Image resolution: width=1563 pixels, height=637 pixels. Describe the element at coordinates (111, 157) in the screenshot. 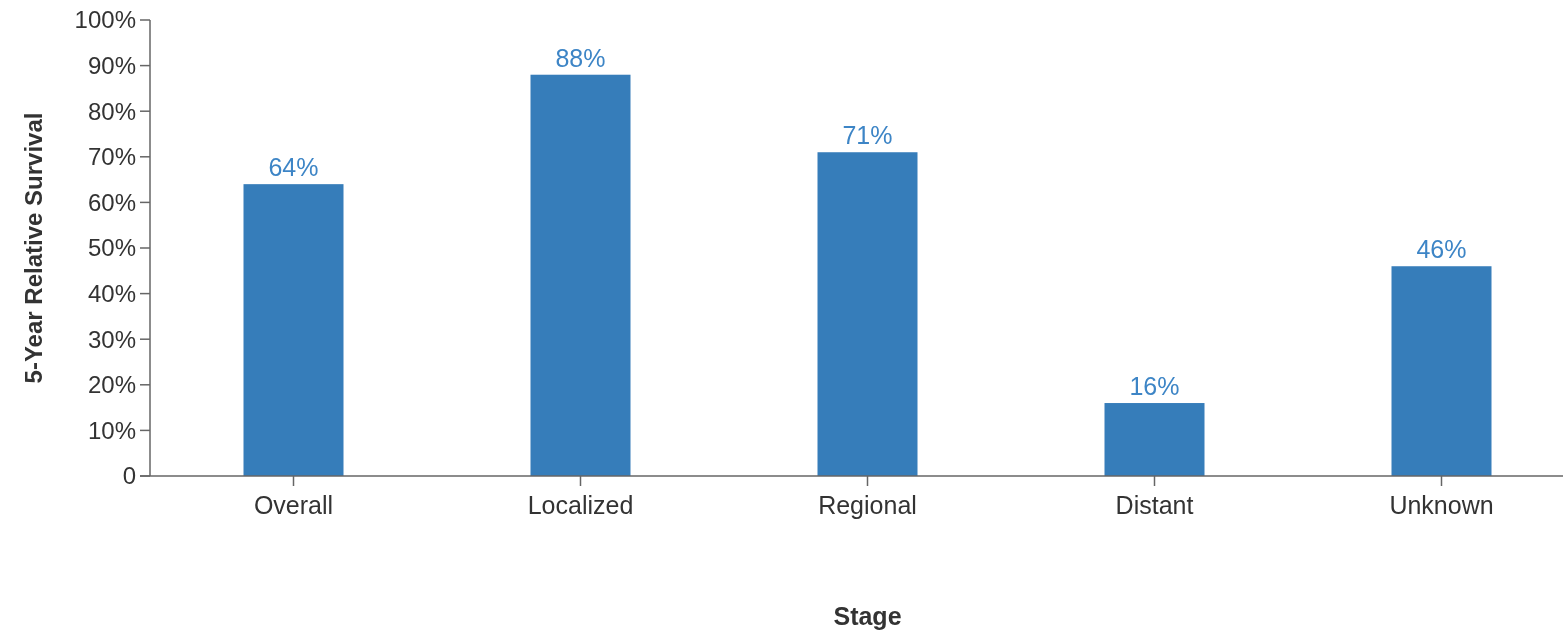

I see `y-tick-label: 70%` at that location.